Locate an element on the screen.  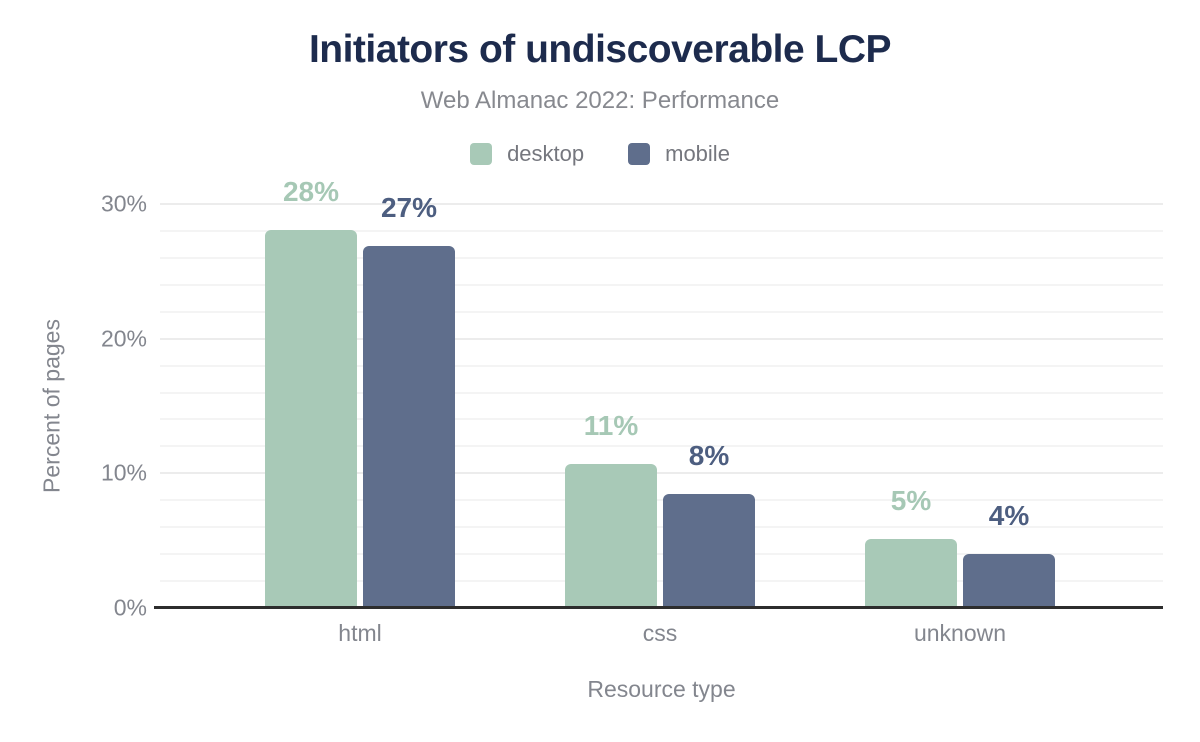
x-axis-title: Resource type is located at coordinates (661, 689).